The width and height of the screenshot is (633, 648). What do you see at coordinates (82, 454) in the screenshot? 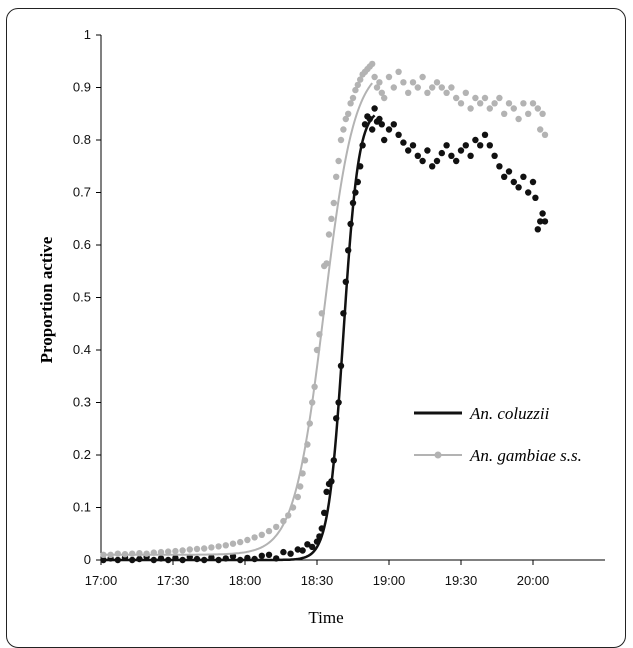
I see `y-tick-label: 0.2` at bounding box center [82, 454].